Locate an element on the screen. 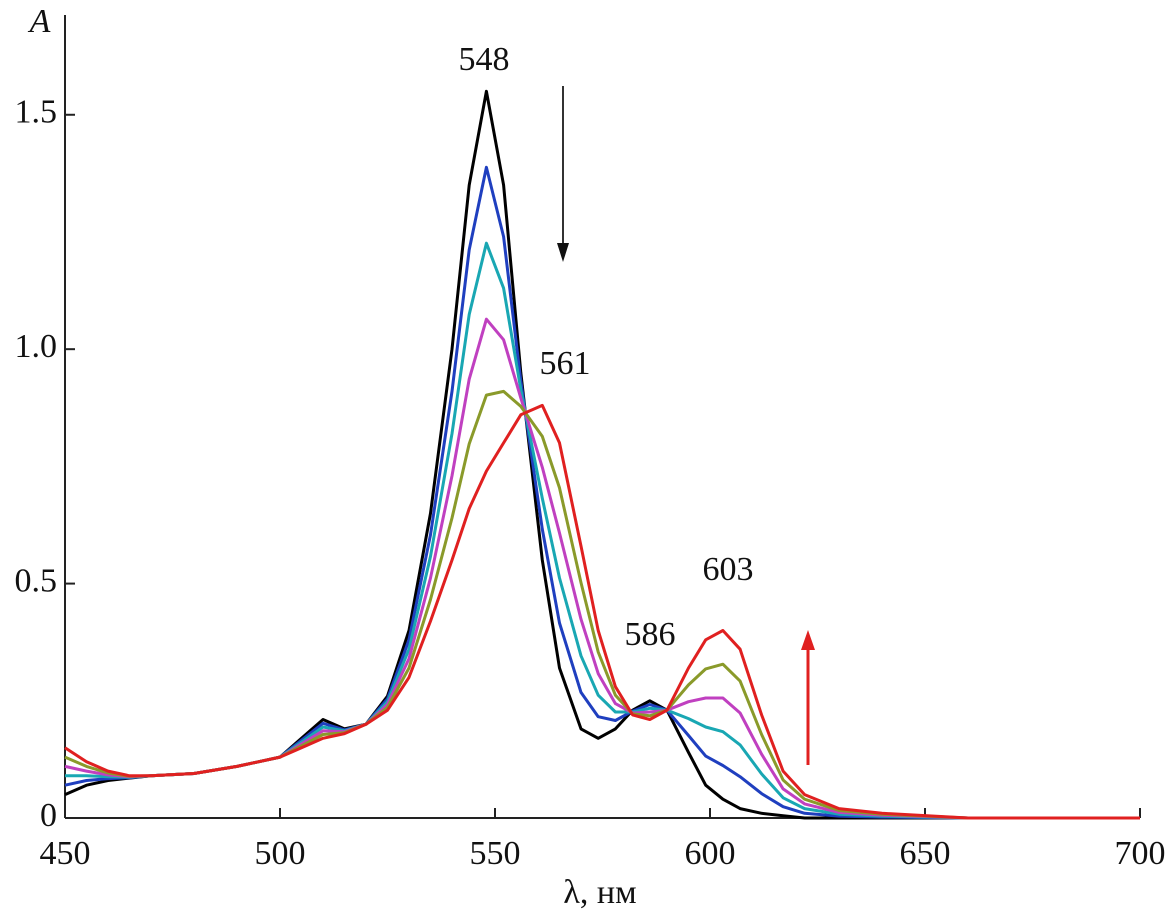 Image resolution: width=1173 pixels, height=922 pixels. peak-annotation: 586 is located at coordinates (650, 634).